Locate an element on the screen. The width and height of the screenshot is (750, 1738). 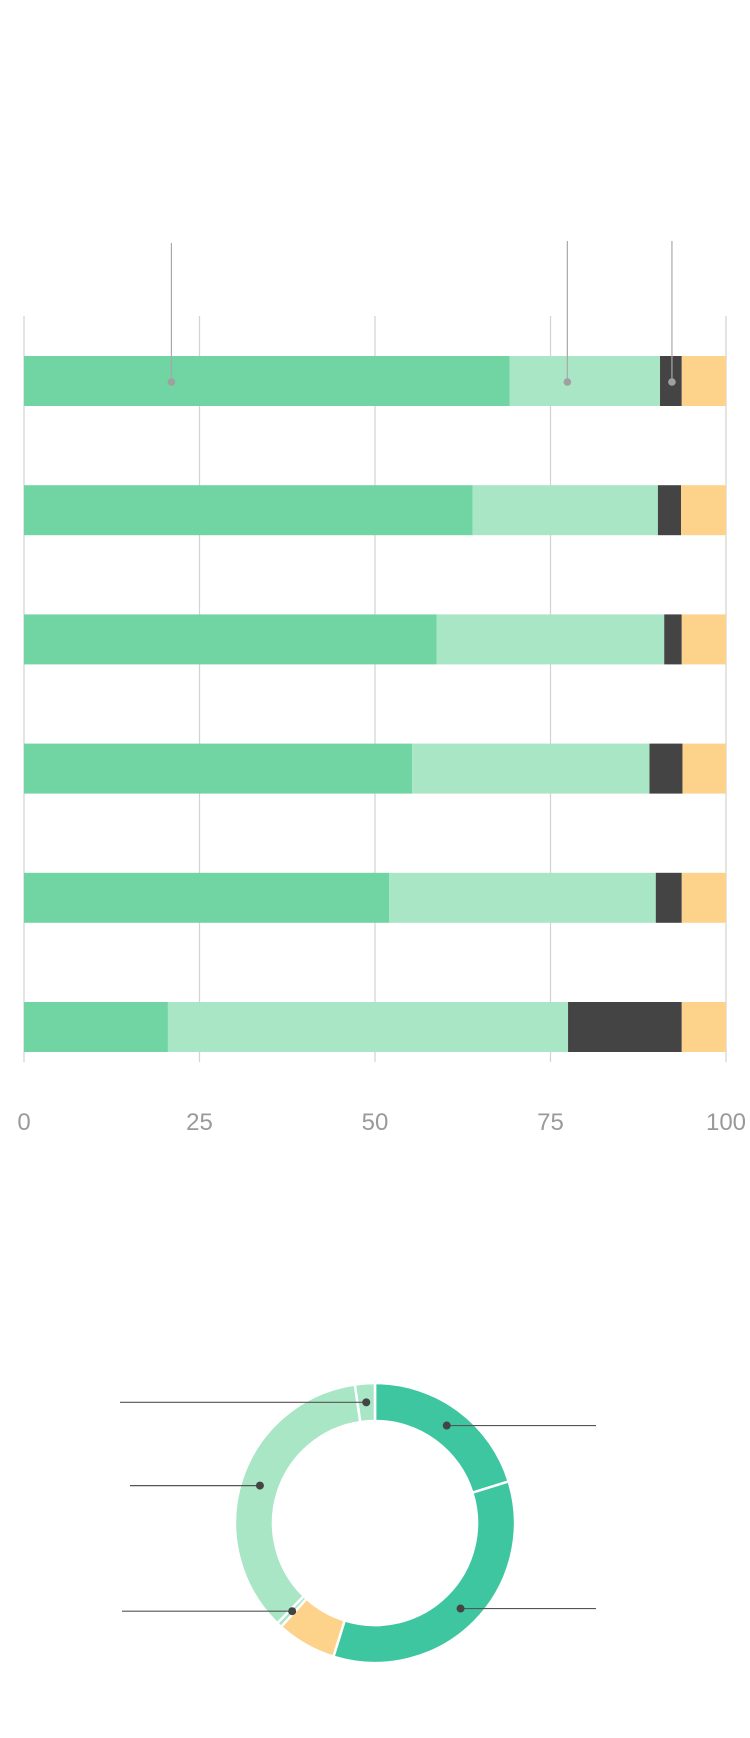
bar-chart-x-axis: 0 25 50 75 100 is located at coordinates (381, 1122).